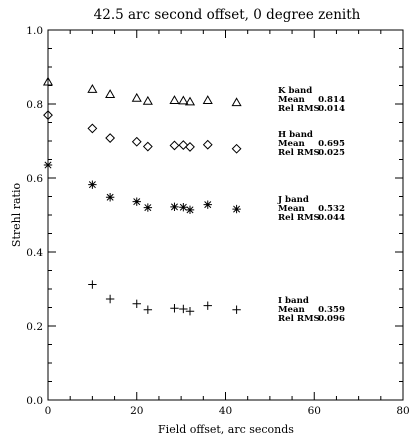 Image resolution: width=419 pixels, height=442 pixels. I want to click on x-tick-label: 40, so click(225, 411).